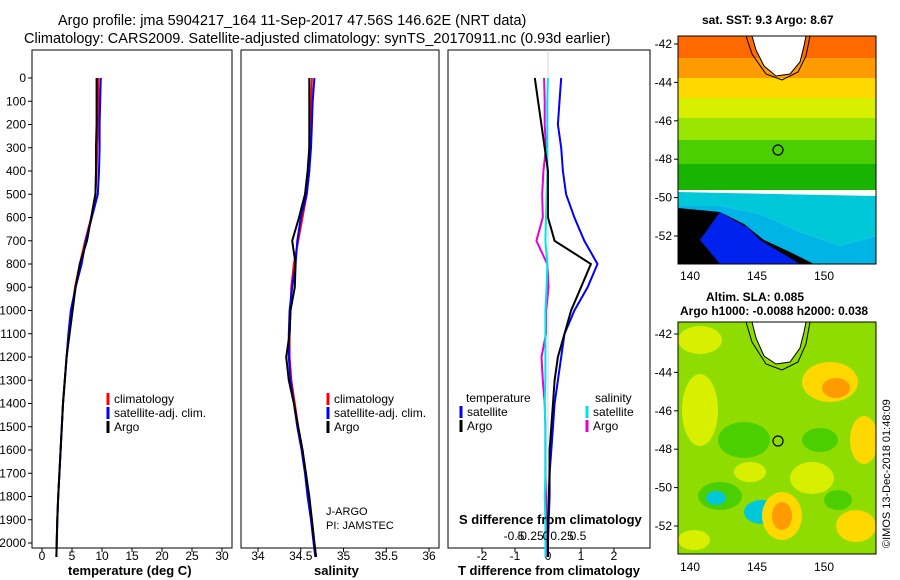 This screenshot has width=900, height=580. I want to click on map-y-tick-label: -44, so click(664, 372).